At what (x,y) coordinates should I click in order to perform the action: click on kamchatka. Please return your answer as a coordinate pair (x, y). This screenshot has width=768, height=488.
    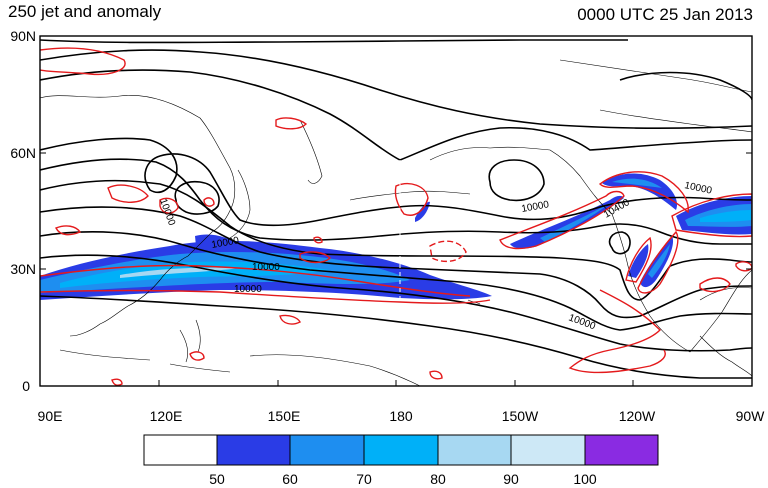
    Looking at the image, I should click on (311, 151).